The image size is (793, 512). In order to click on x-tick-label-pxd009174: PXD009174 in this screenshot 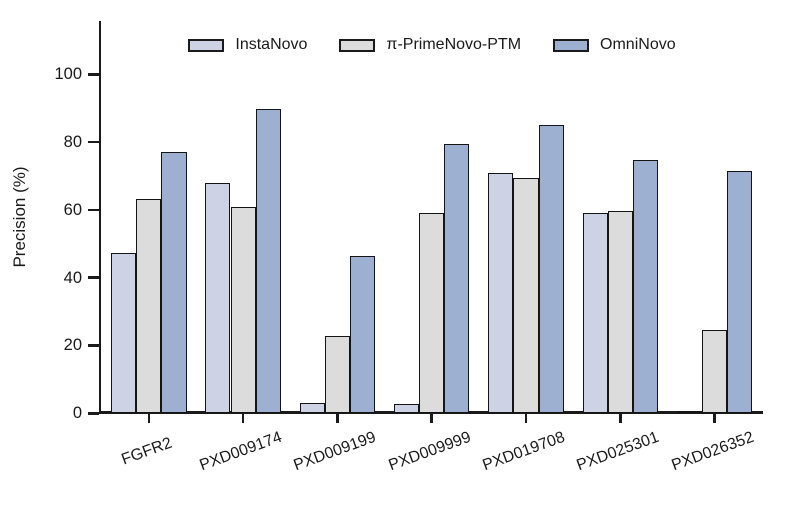, I will do `click(241, 451)`.